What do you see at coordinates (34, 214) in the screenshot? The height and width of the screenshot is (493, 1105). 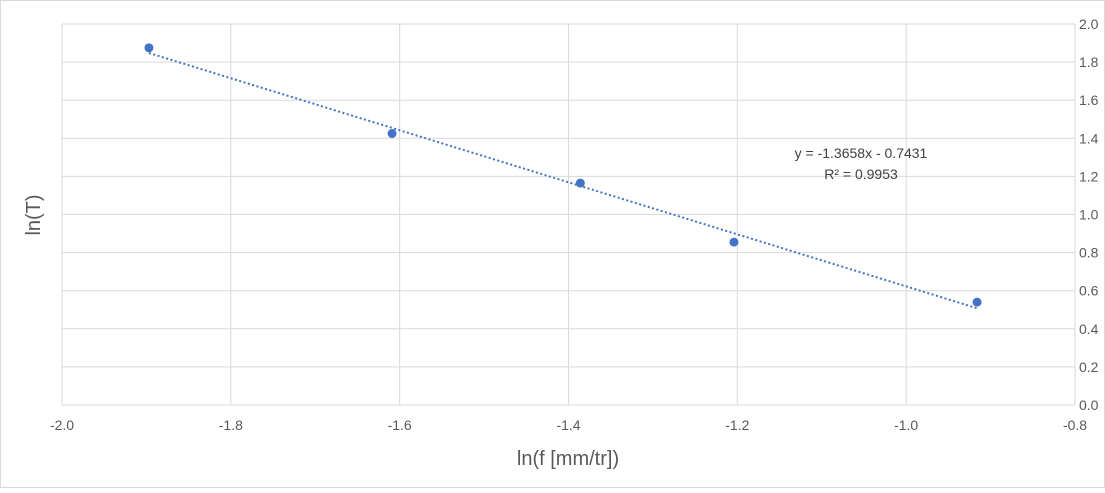 I see `y-axis-title: ln(T)` at bounding box center [34, 214].